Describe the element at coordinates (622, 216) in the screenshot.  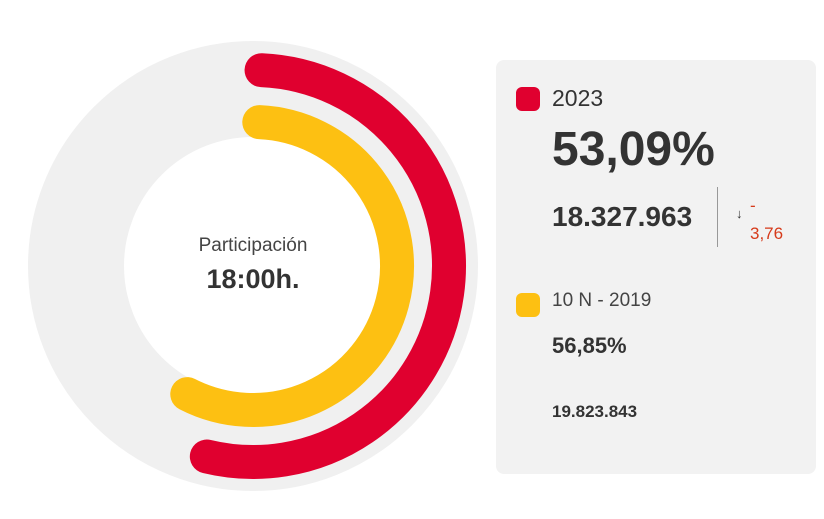
I see `participation-2023-votes: 18.327.963` at that location.